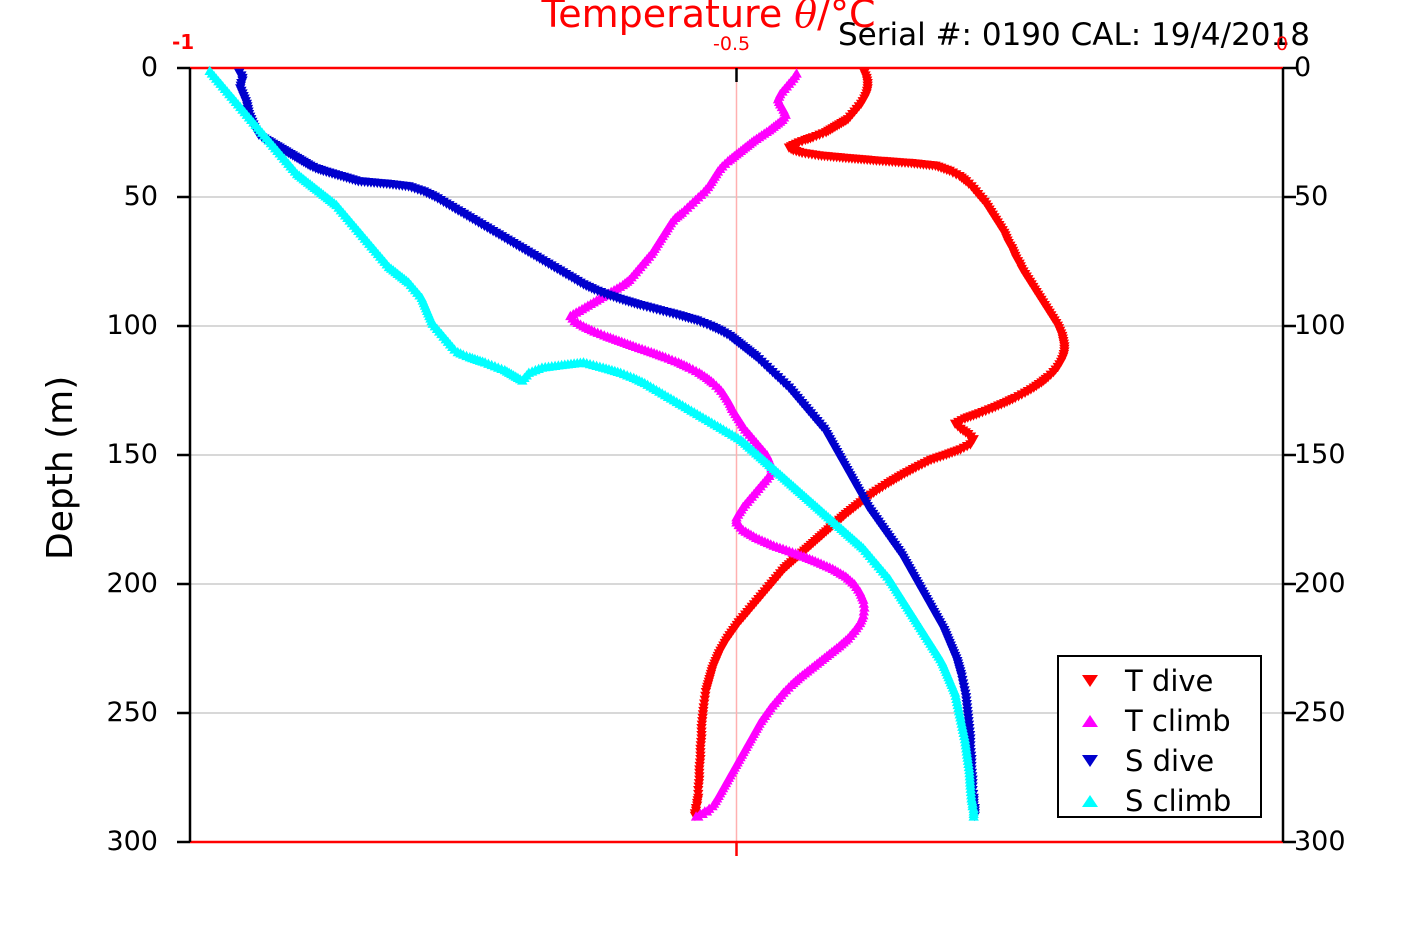 Image resolution: width=1417 pixels, height=945 pixels. I want to click on legend-item-s-climb: S climb, so click(1159, 801).